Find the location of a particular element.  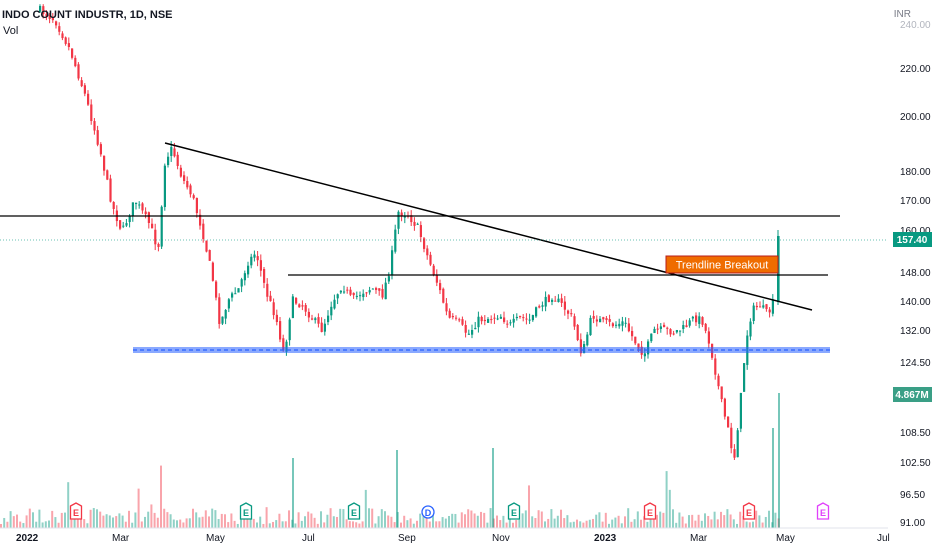

event-marker: D is located at coordinates (428, 512).